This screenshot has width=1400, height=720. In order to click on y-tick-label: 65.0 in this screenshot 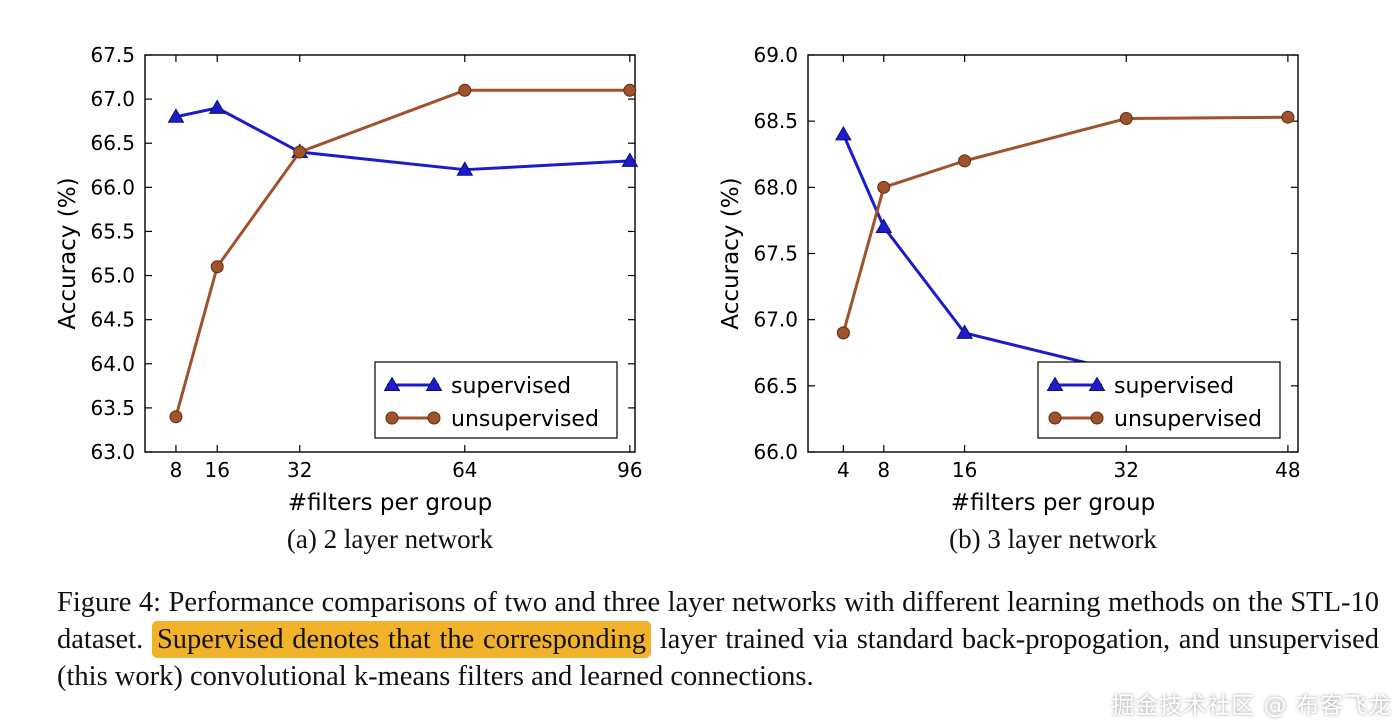, I will do `click(112, 276)`.